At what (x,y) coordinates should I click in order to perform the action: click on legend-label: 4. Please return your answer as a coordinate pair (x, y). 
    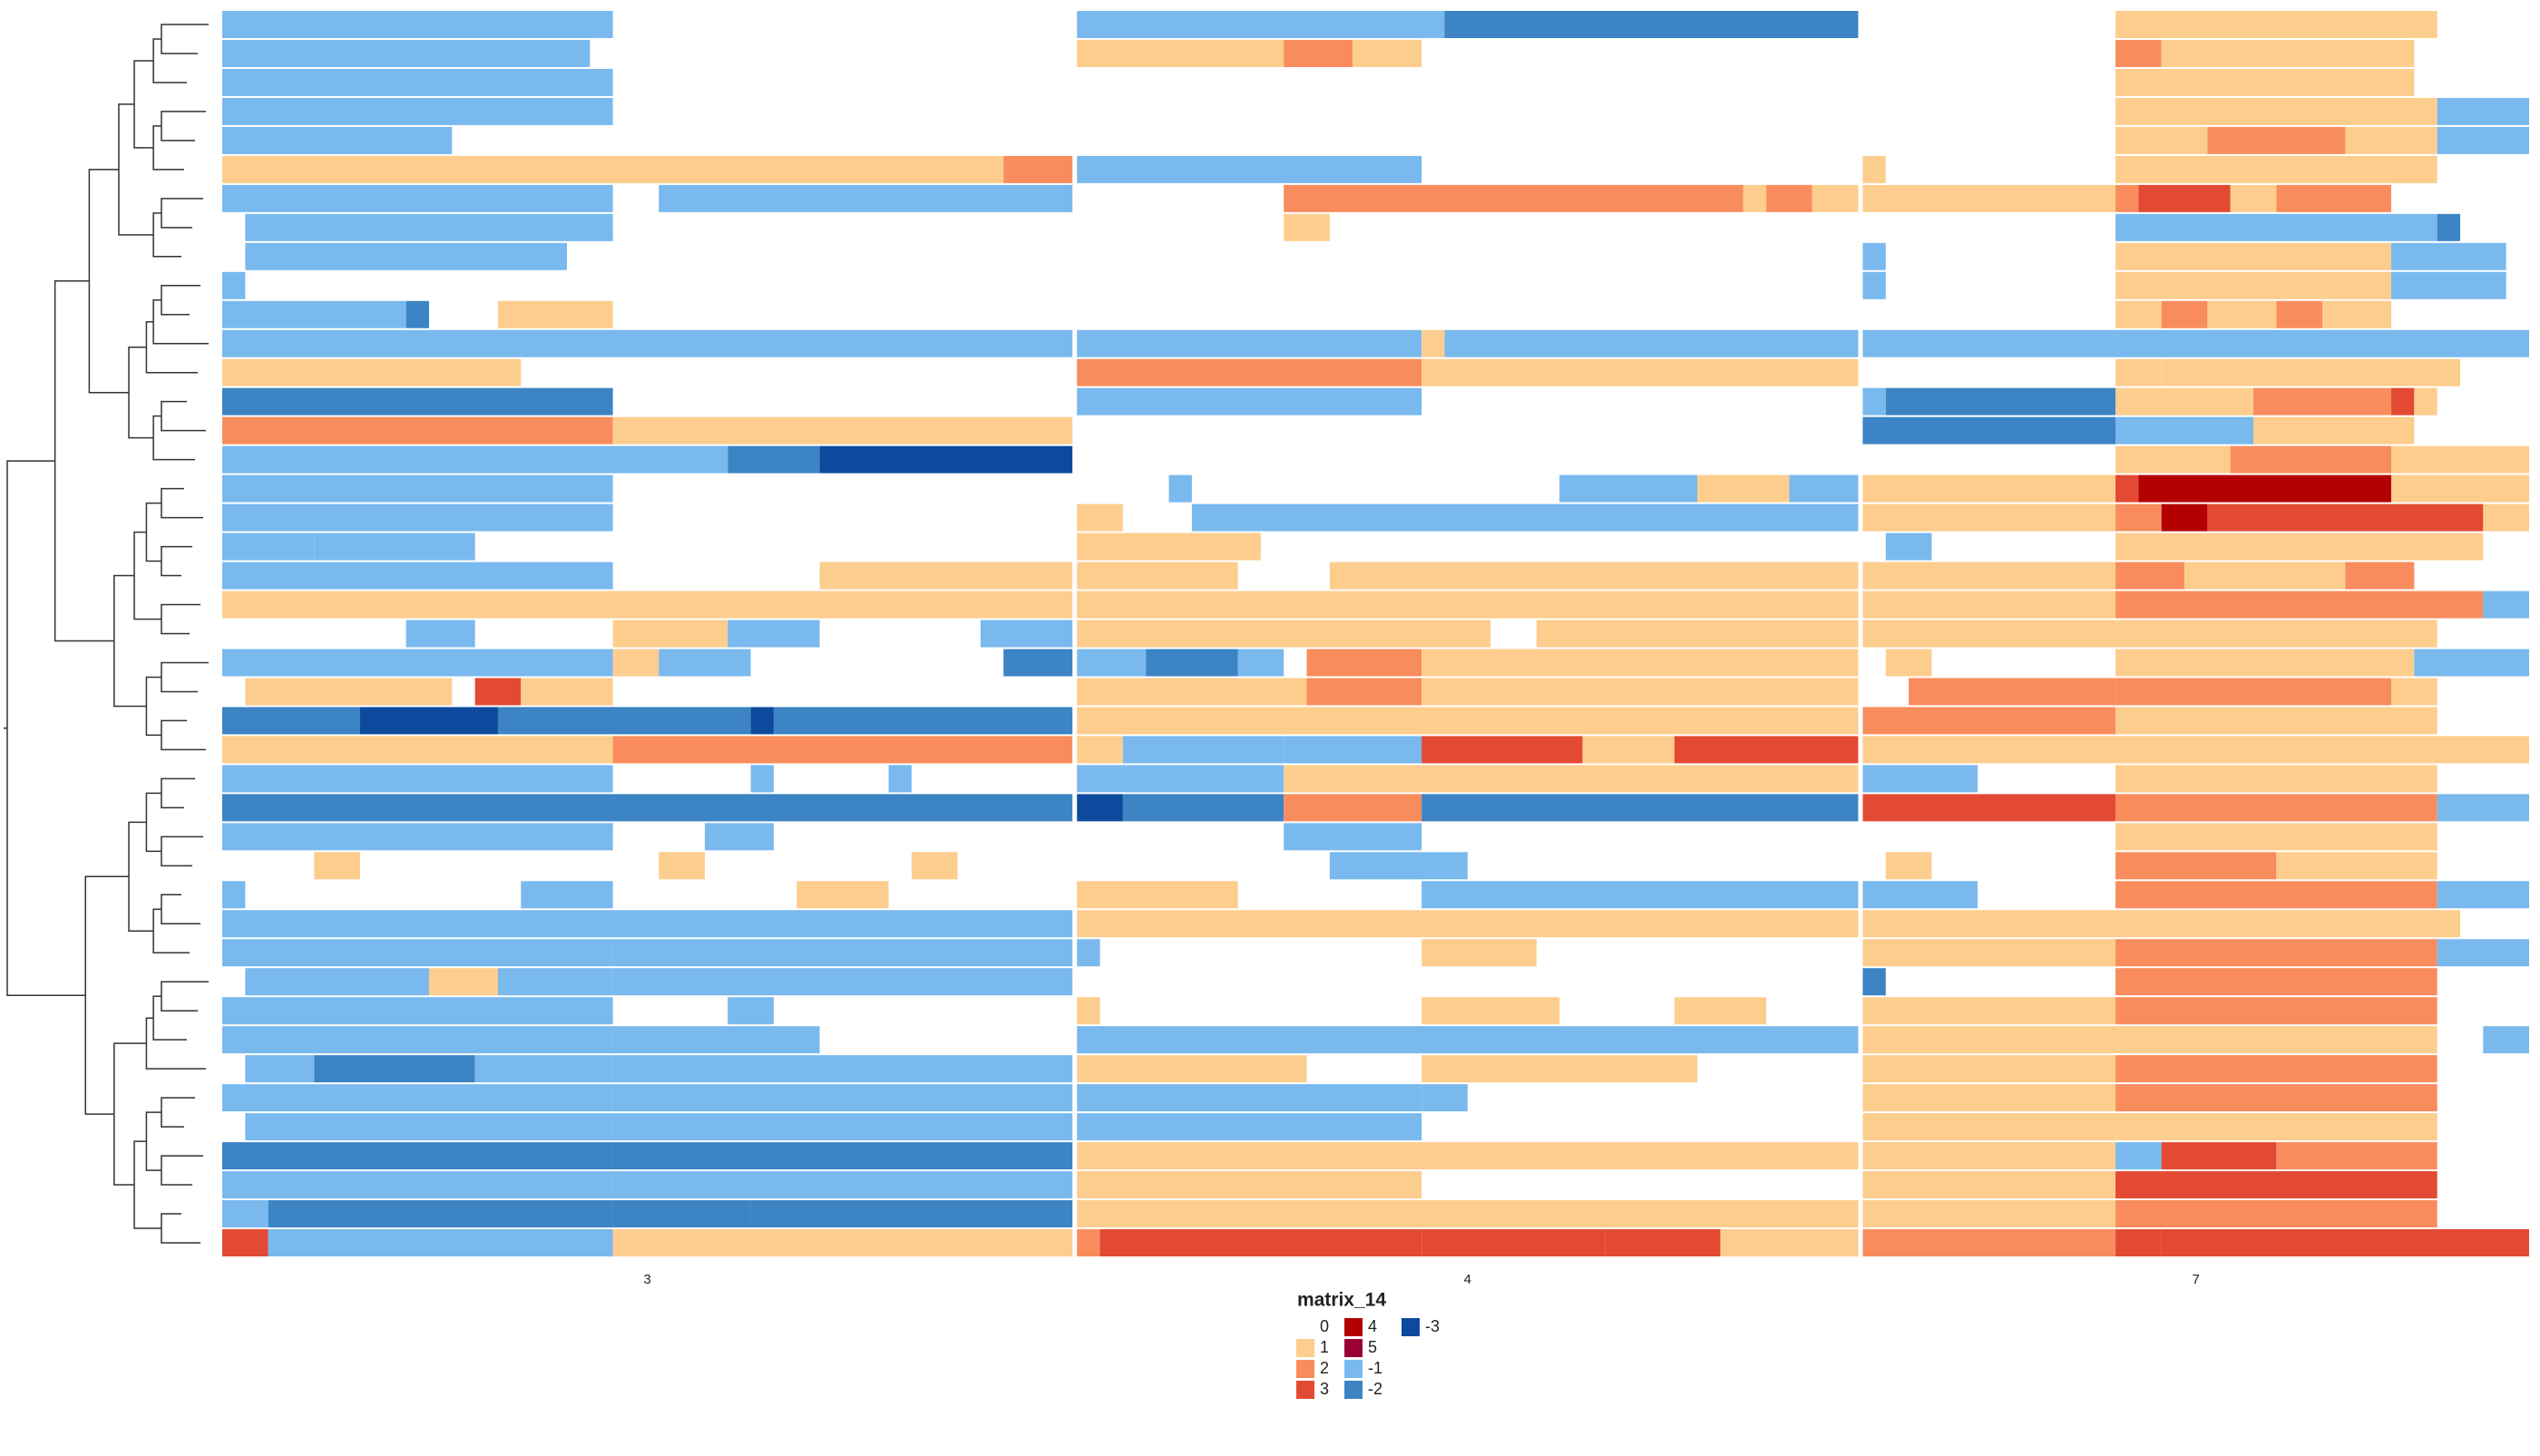
    Looking at the image, I should click on (1372, 1326).